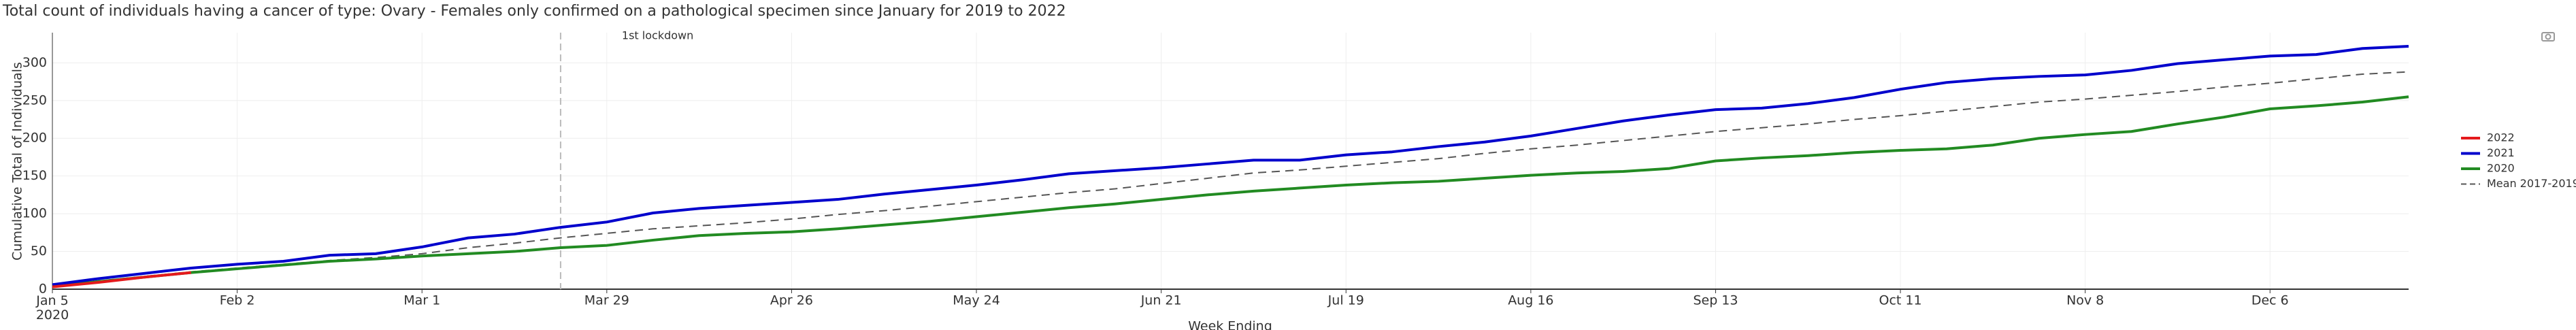 The height and width of the screenshot is (330, 2576). I want to click on camera-body, so click(2548, 37).